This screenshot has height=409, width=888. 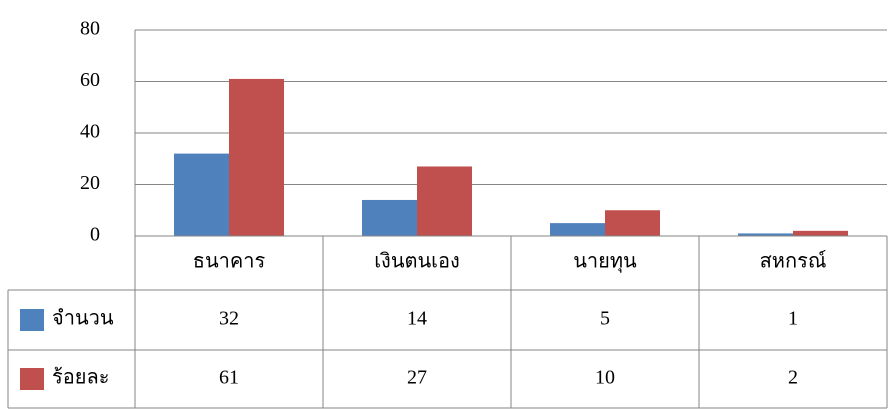 I want to click on data-label: 61, so click(x=229, y=378).